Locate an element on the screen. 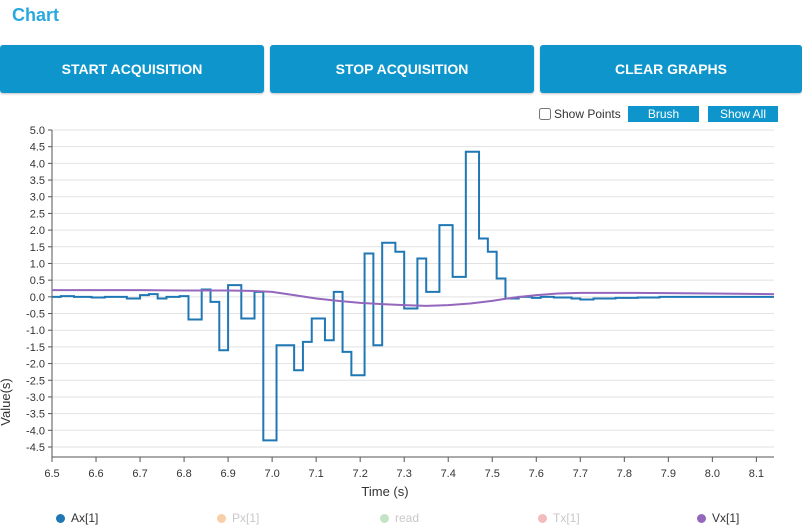  x-tick-label: 8.1 is located at coordinates (756, 474).